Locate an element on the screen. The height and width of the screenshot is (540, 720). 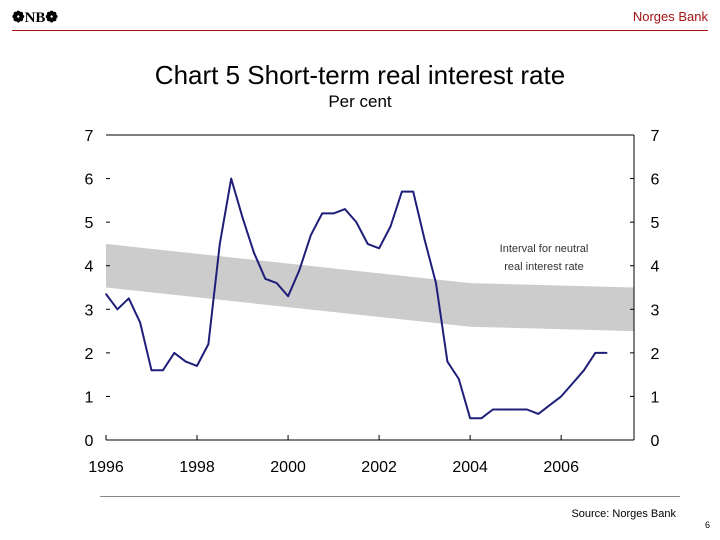
norges-bank-logo: ❁NB❁ is located at coordinates (35, 18).